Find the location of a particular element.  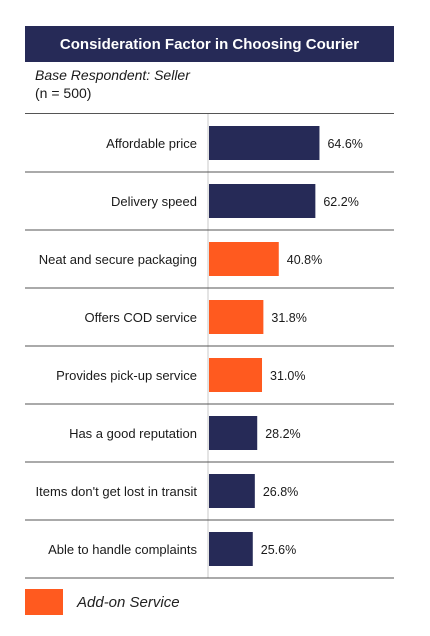

data-label: 31.0% is located at coordinates (287, 376).